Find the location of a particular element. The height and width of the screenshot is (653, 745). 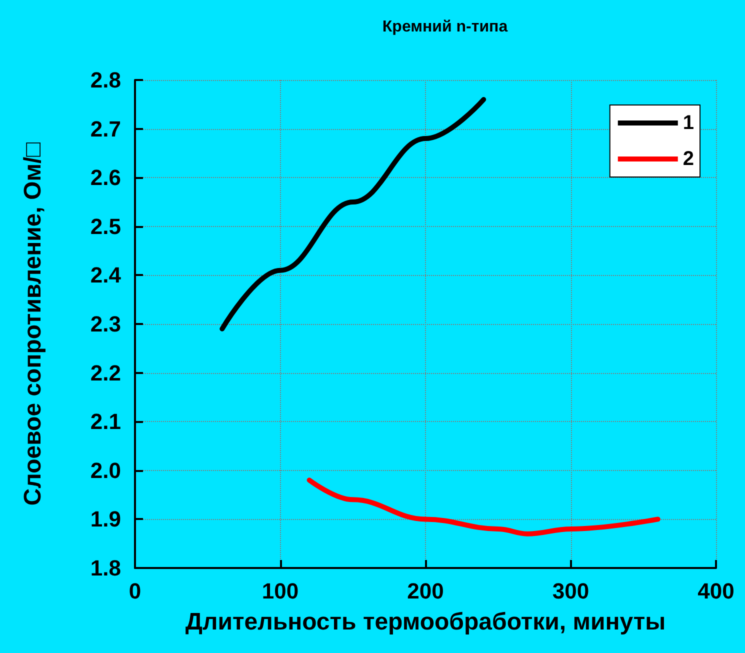

x-tick-label: 0 is located at coordinates (135, 591).